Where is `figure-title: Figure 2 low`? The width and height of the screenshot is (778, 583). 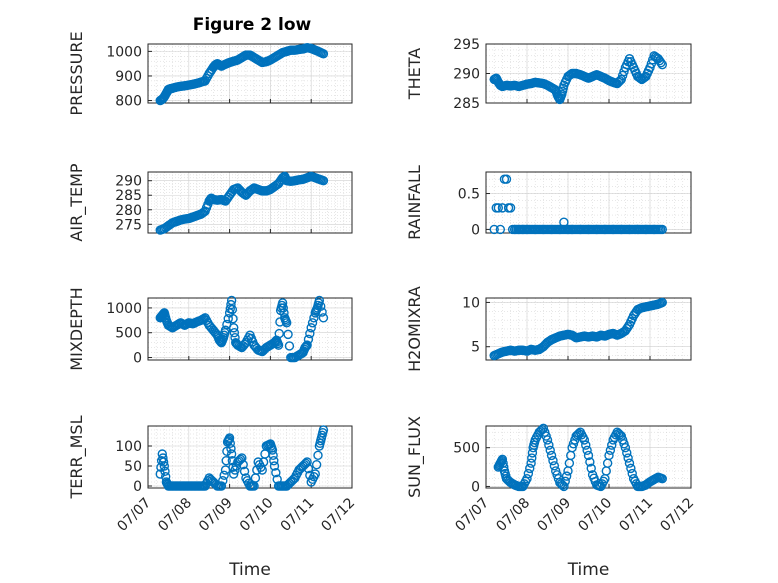 figure-title: Figure 2 low is located at coordinates (252, 25).